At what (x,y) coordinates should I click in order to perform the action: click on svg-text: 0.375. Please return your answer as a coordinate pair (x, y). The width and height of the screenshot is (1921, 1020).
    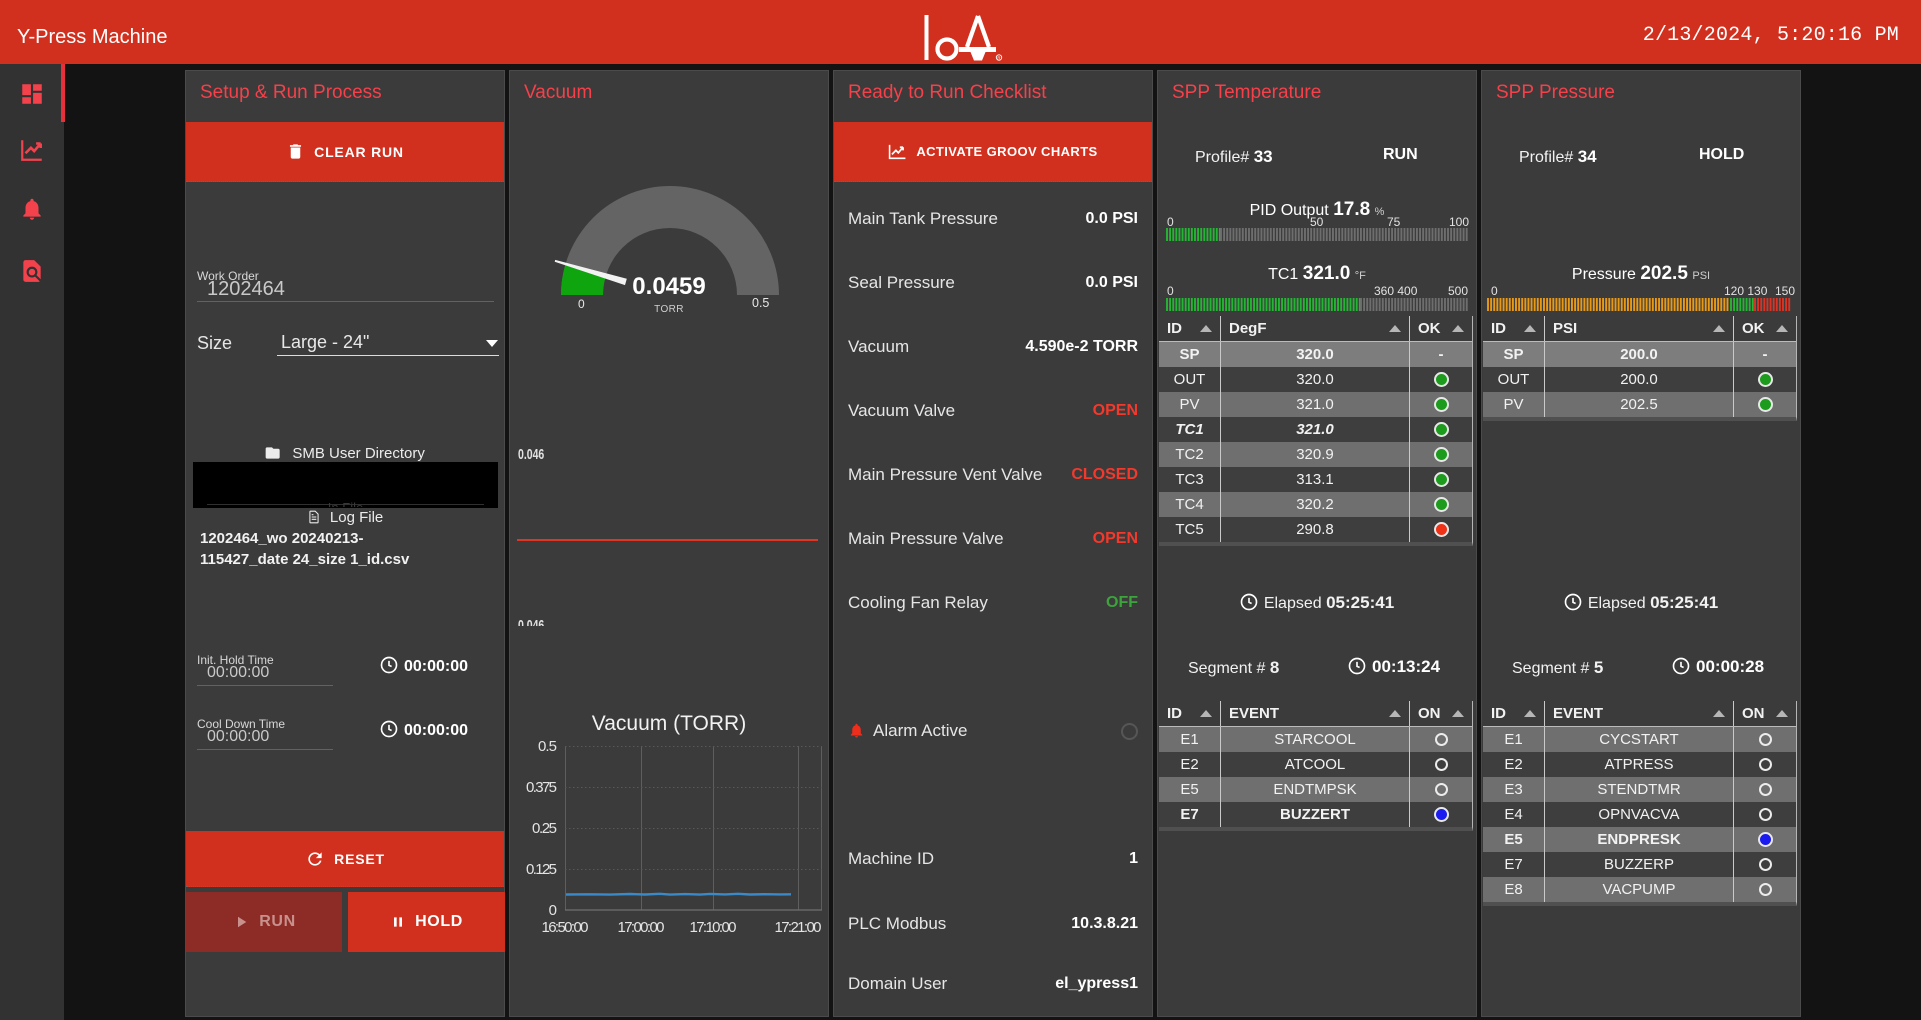
    Looking at the image, I should click on (541, 787).